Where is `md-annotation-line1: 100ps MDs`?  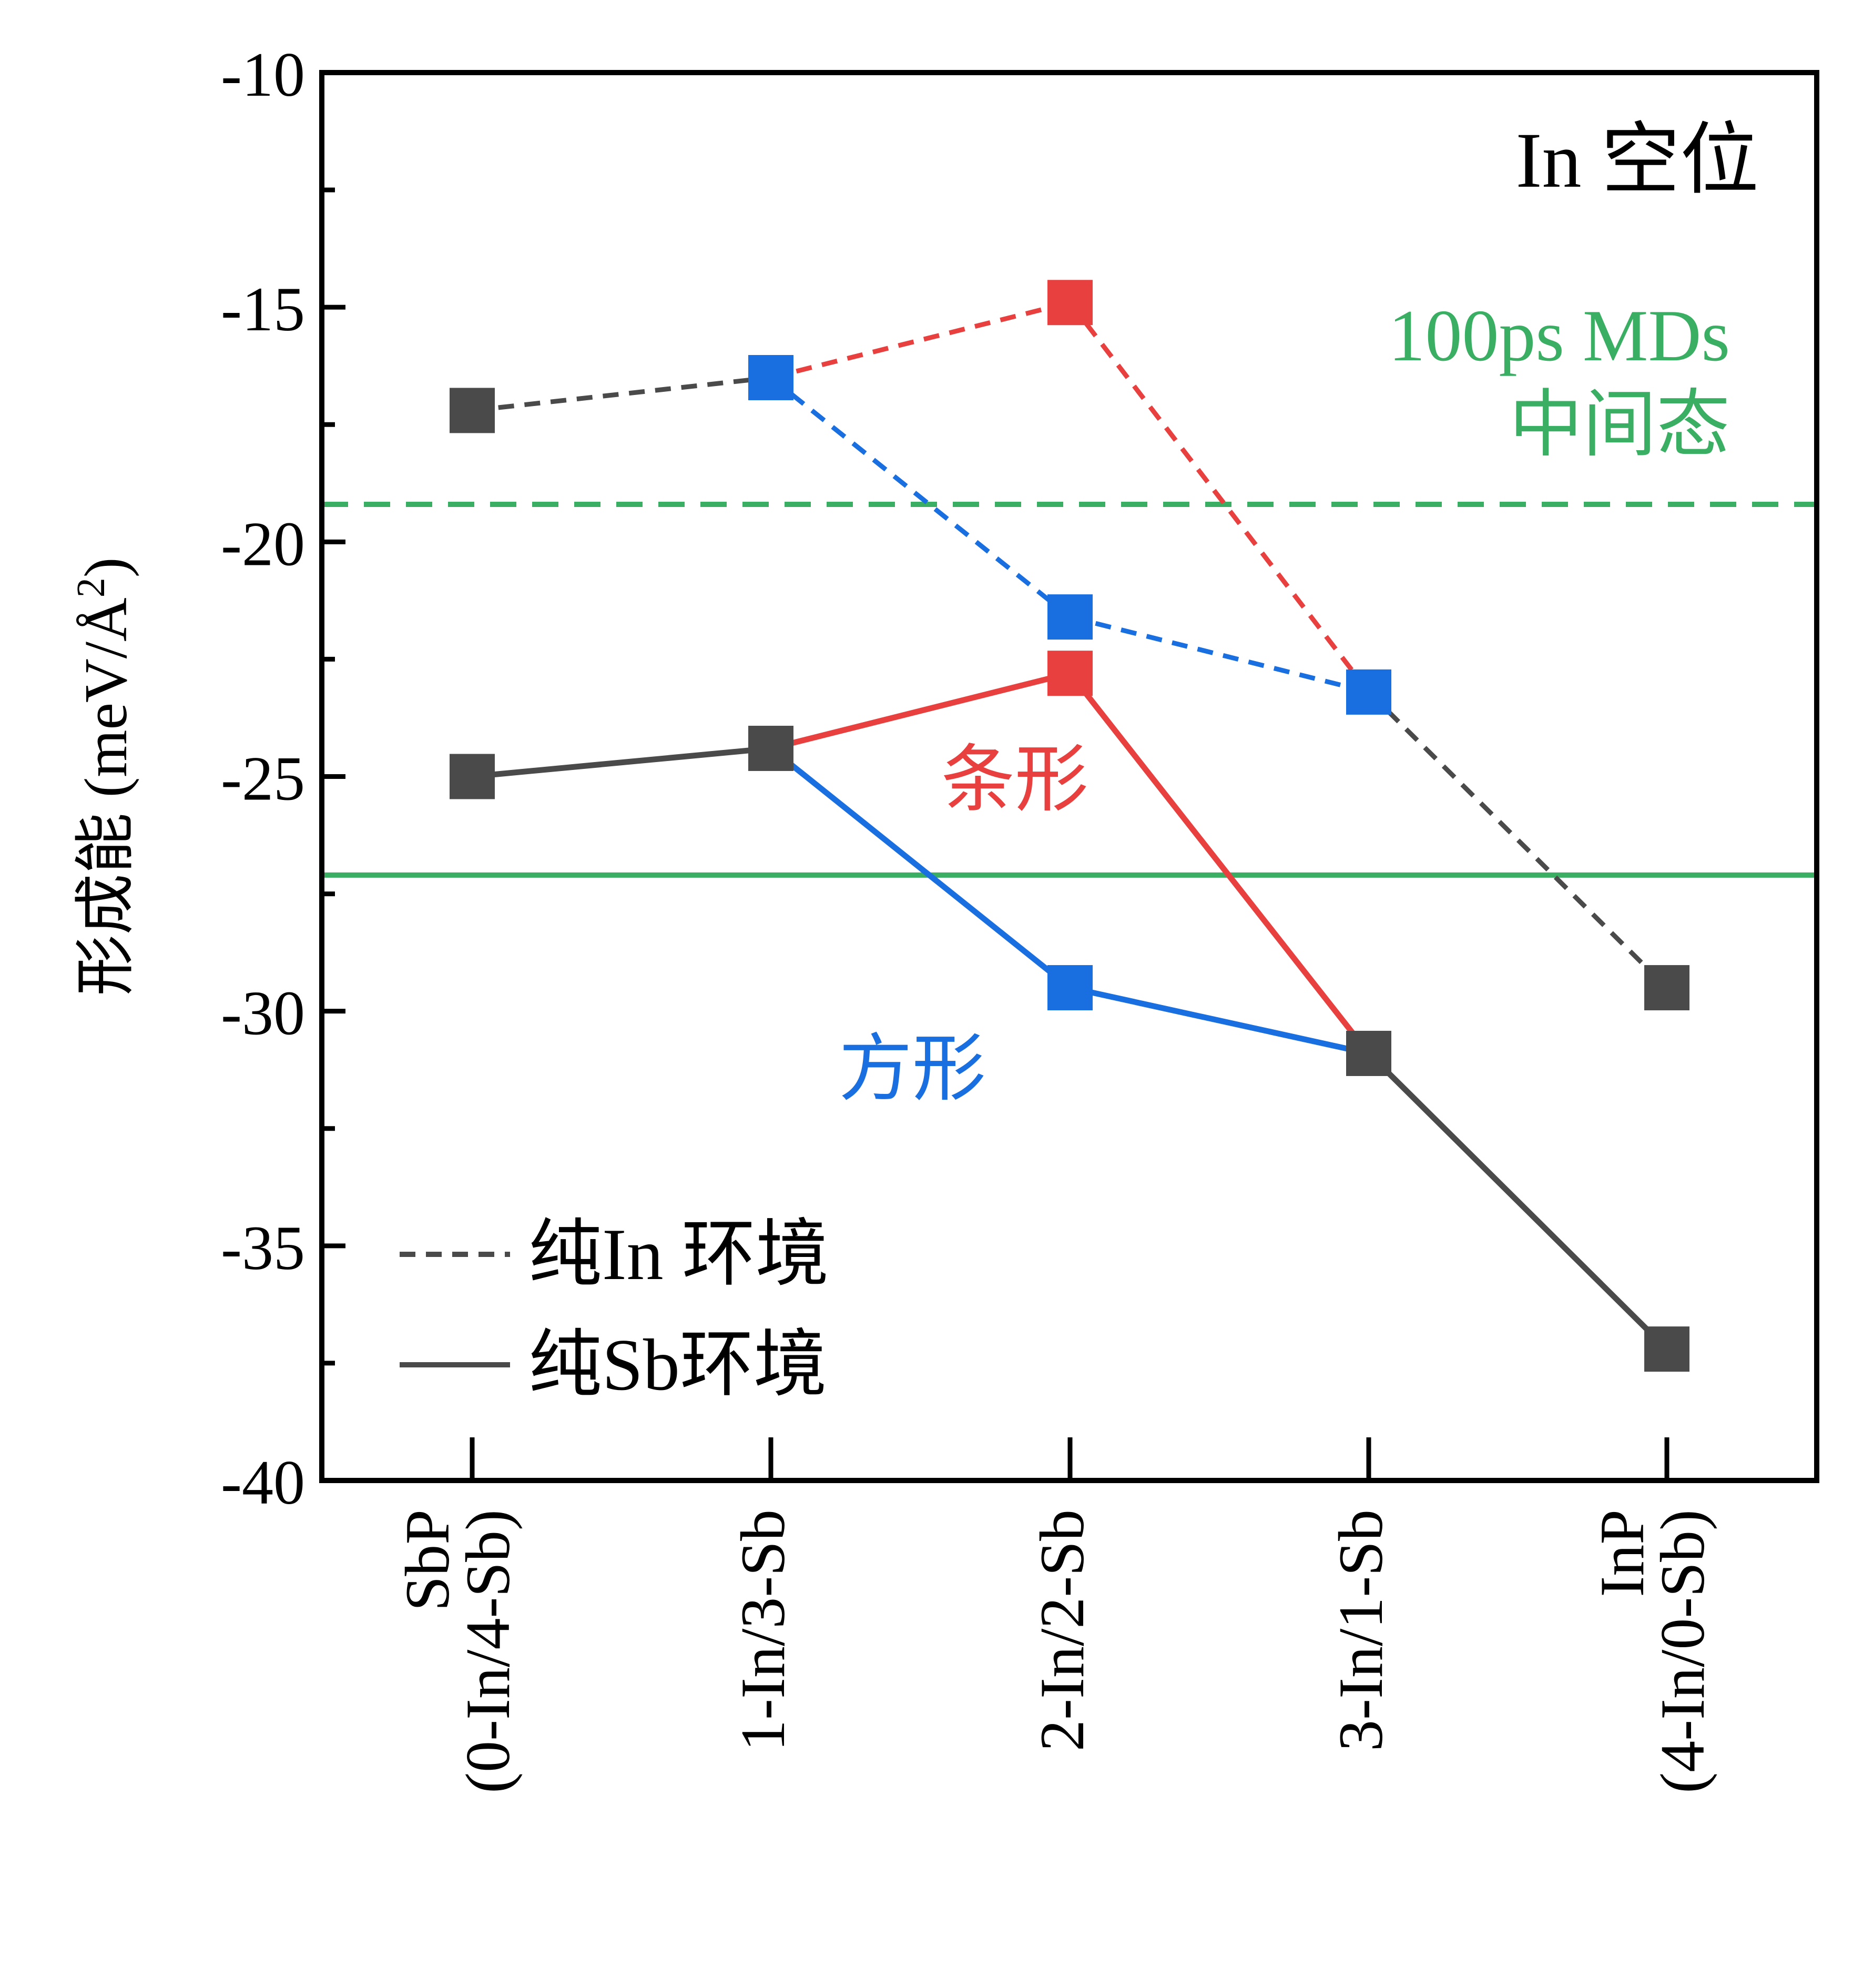
md-annotation-line1: 100ps MDs is located at coordinates (1559, 336).